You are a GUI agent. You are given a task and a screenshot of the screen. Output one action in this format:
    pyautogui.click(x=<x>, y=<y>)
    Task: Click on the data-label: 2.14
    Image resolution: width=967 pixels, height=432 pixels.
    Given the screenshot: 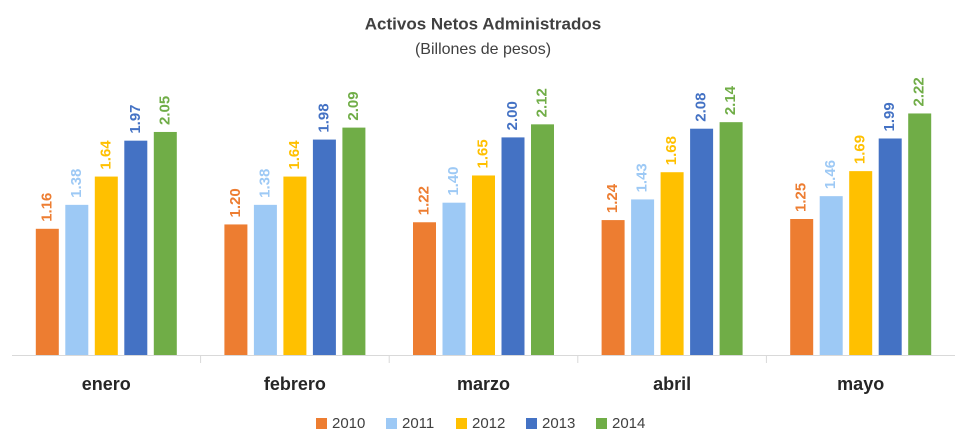 What is the action you would take?
    pyautogui.click(x=730, y=100)
    